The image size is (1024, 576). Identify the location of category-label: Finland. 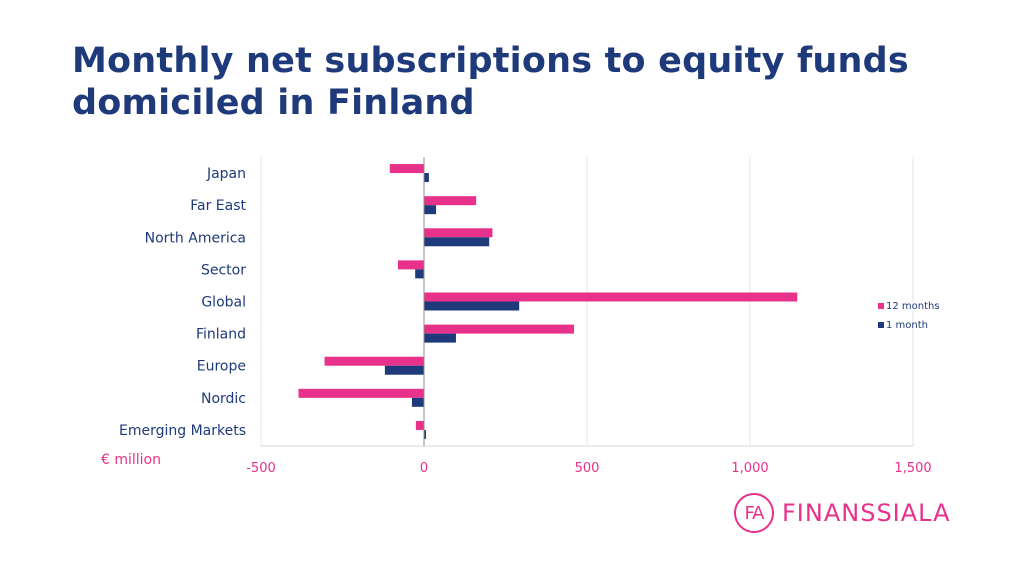
(221, 335).